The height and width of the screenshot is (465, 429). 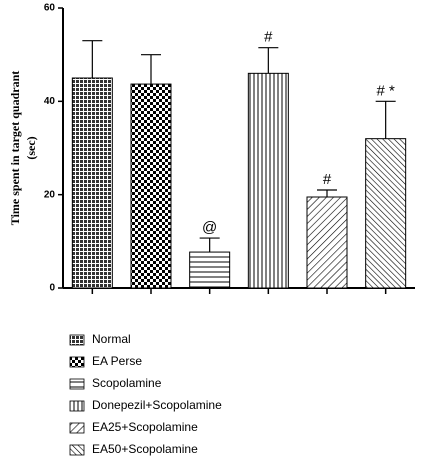 I want to click on y-axis-unit: (sec), so click(x=31, y=147).